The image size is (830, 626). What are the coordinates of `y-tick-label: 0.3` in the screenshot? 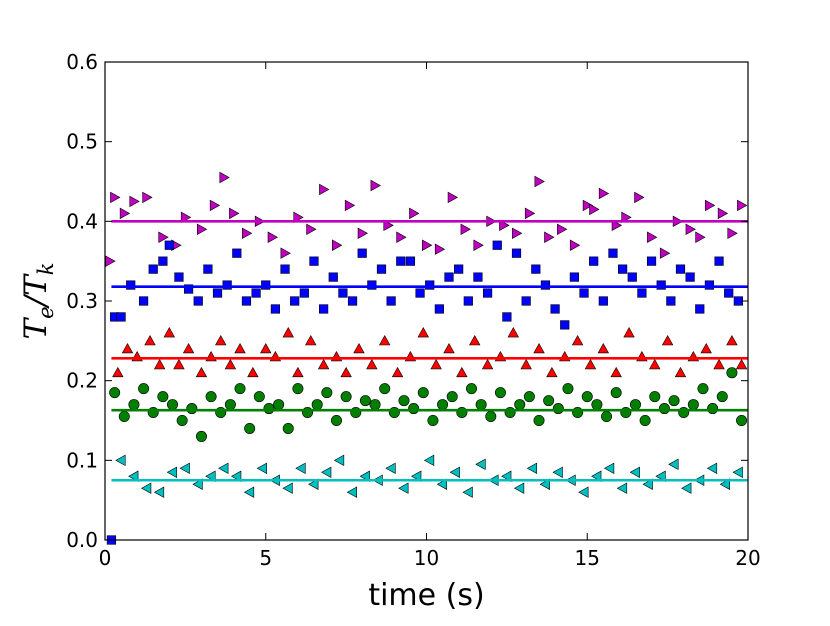 It's located at (82, 301).